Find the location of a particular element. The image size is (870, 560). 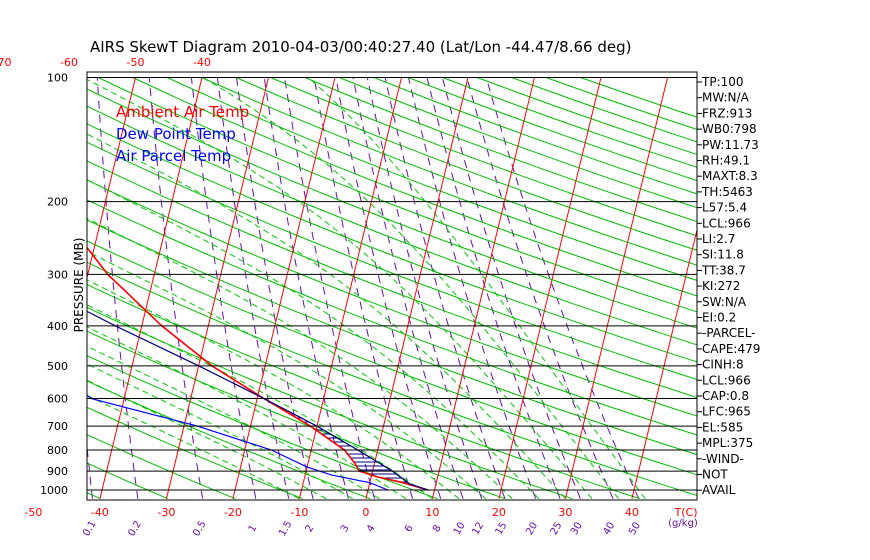

pressure-tick-label: 400 is located at coordinates (57, 326).